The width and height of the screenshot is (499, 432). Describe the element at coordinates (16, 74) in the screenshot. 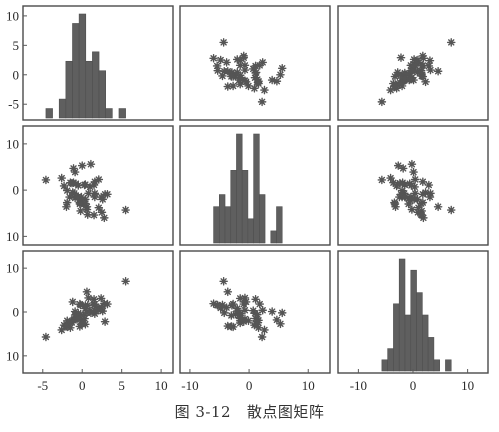

I see `y-tick-label: 0` at that location.